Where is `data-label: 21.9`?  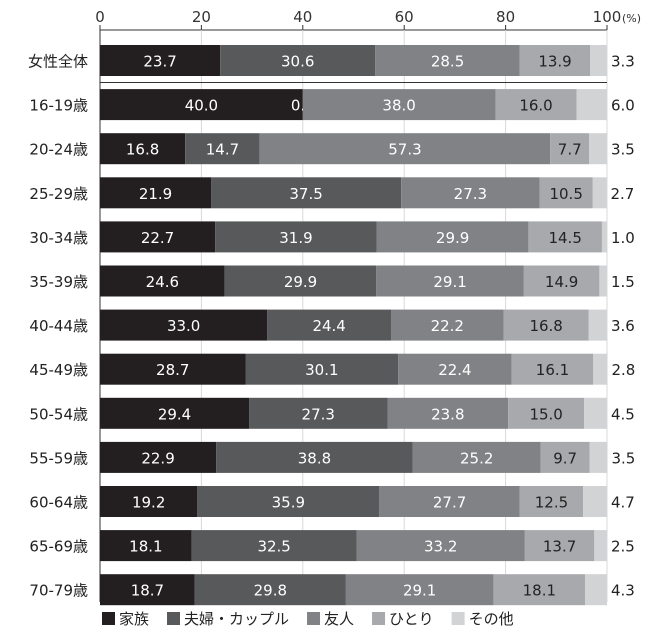
data-label: 21.9 is located at coordinates (155, 194).